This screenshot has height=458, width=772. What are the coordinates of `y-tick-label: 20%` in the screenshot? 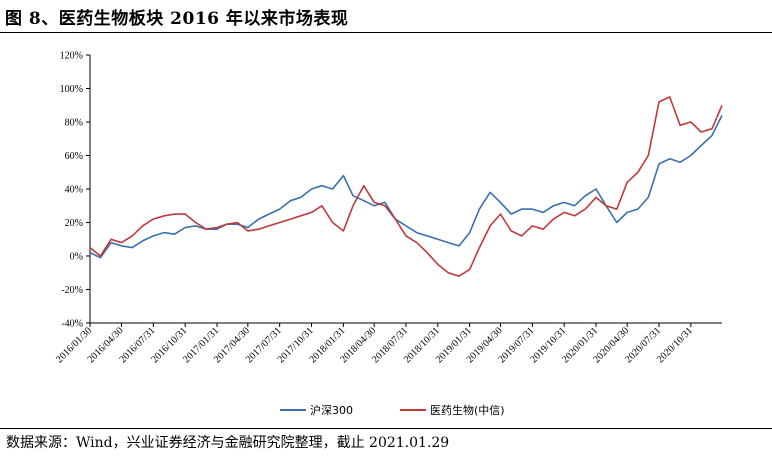 It's located at (74, 223).